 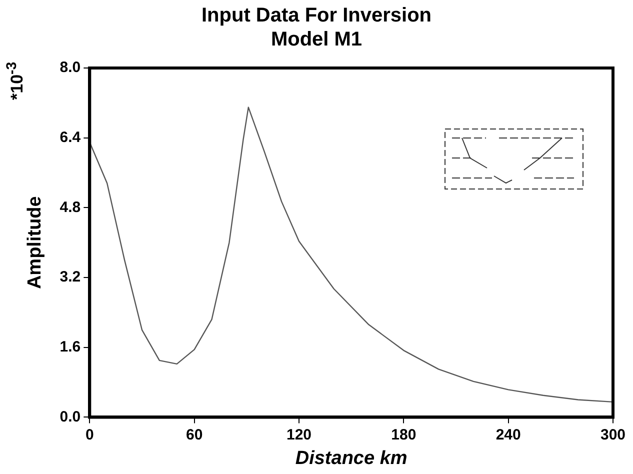 What do you see at coordinates (194, 435) in the screenshot?
I see `x-tick-label: 60` at bounding box center [194, 435].